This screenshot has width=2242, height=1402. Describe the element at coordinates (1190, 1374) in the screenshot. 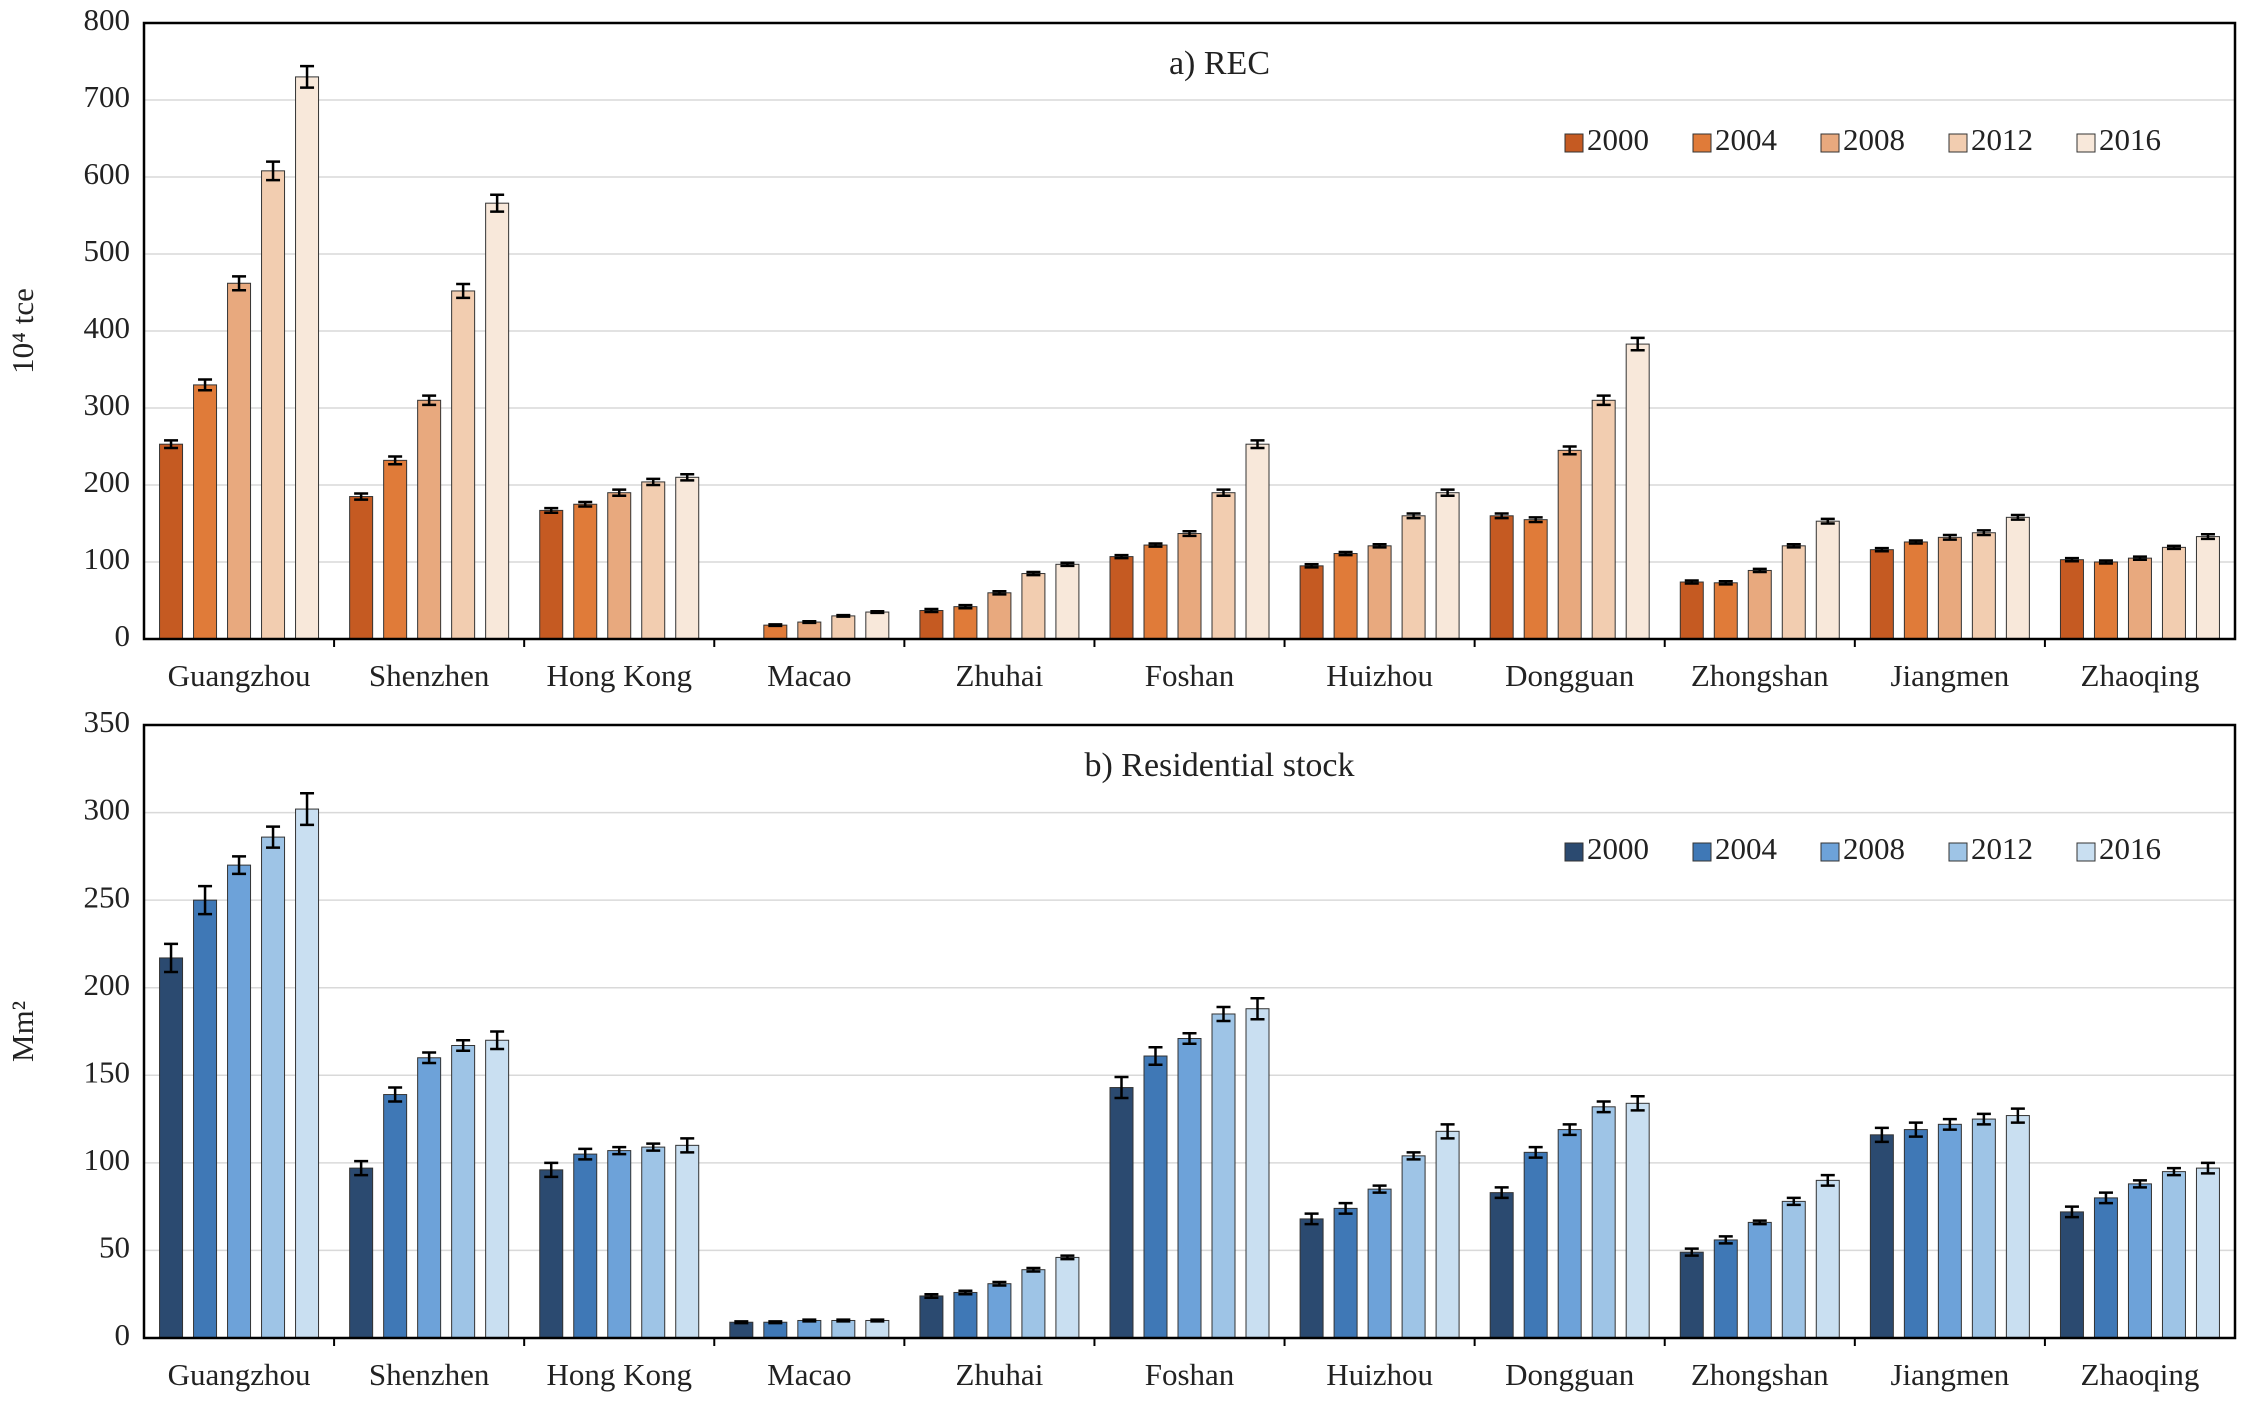

I see `x-tick-label: Foshan` at that location.